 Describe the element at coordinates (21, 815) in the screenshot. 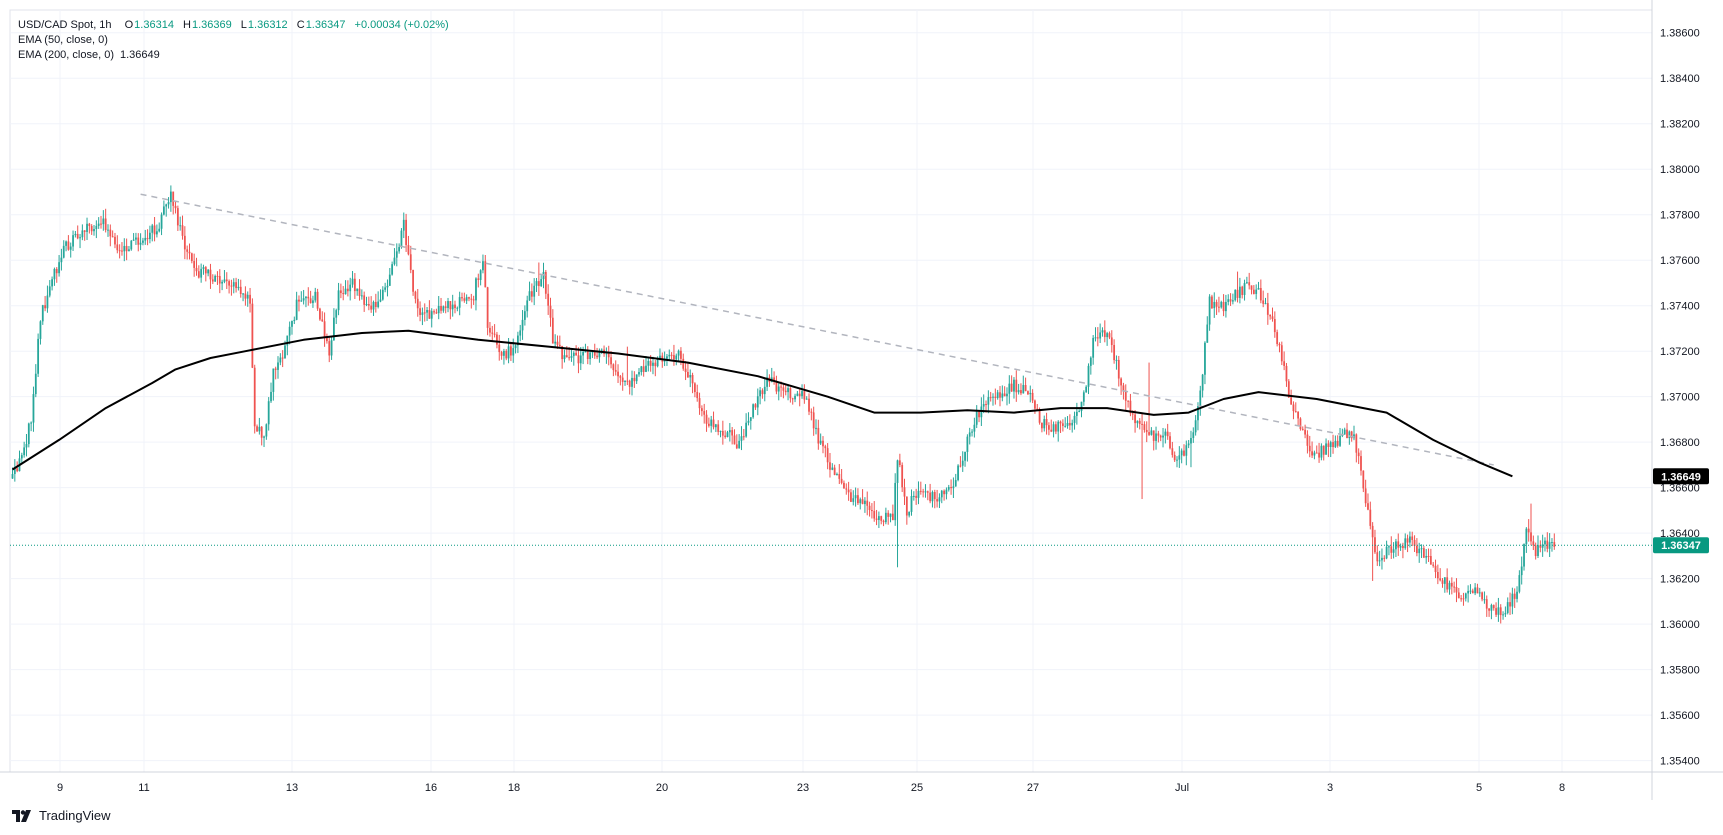

I see `tradingview-logo-icon` at that location.